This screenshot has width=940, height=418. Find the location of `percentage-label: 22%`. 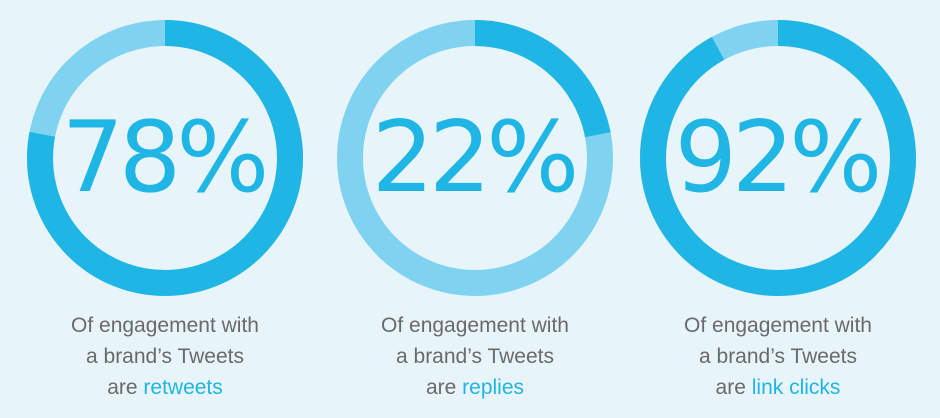

percentage-label: 22% is located at coordinates (475, 158).